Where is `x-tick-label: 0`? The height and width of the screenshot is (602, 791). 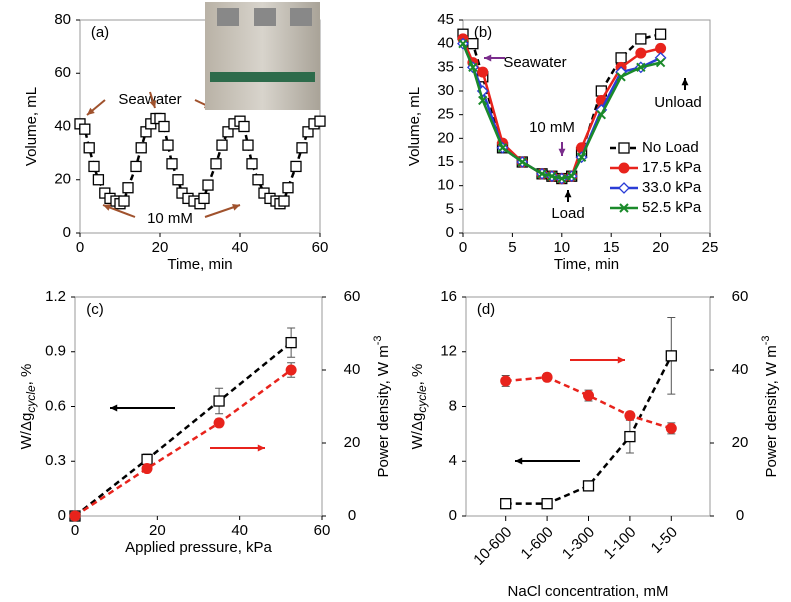 x-tick-label: 0 is located at coordinates (75, 530).